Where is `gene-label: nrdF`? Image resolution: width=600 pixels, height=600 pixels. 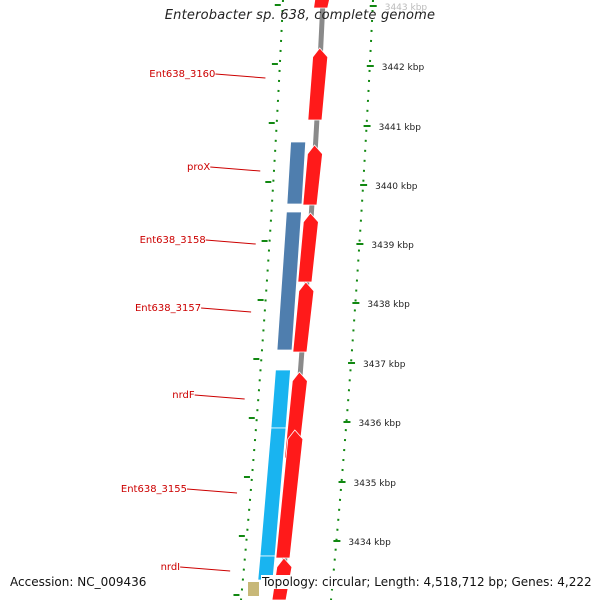
gene-label: nrdF is located at coordinates (183, 395).